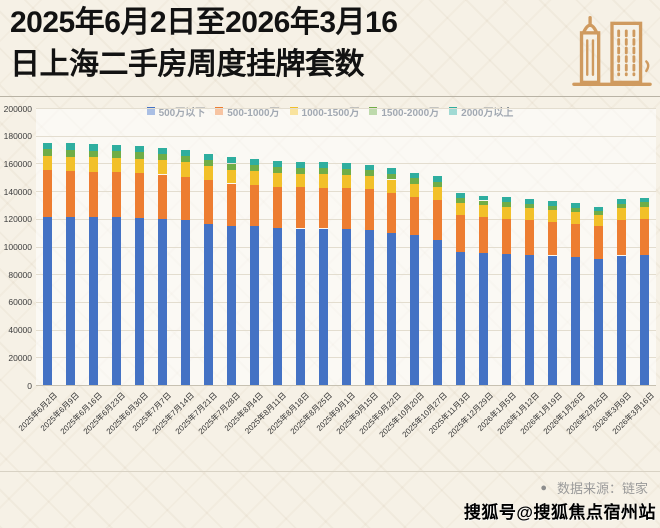 This screenshot has width=660, height=528. What do you see at coordinates (17, 163) in the screenshot?
I see `y-axis-tick-label: 160000` at bounding box center [17, 163].